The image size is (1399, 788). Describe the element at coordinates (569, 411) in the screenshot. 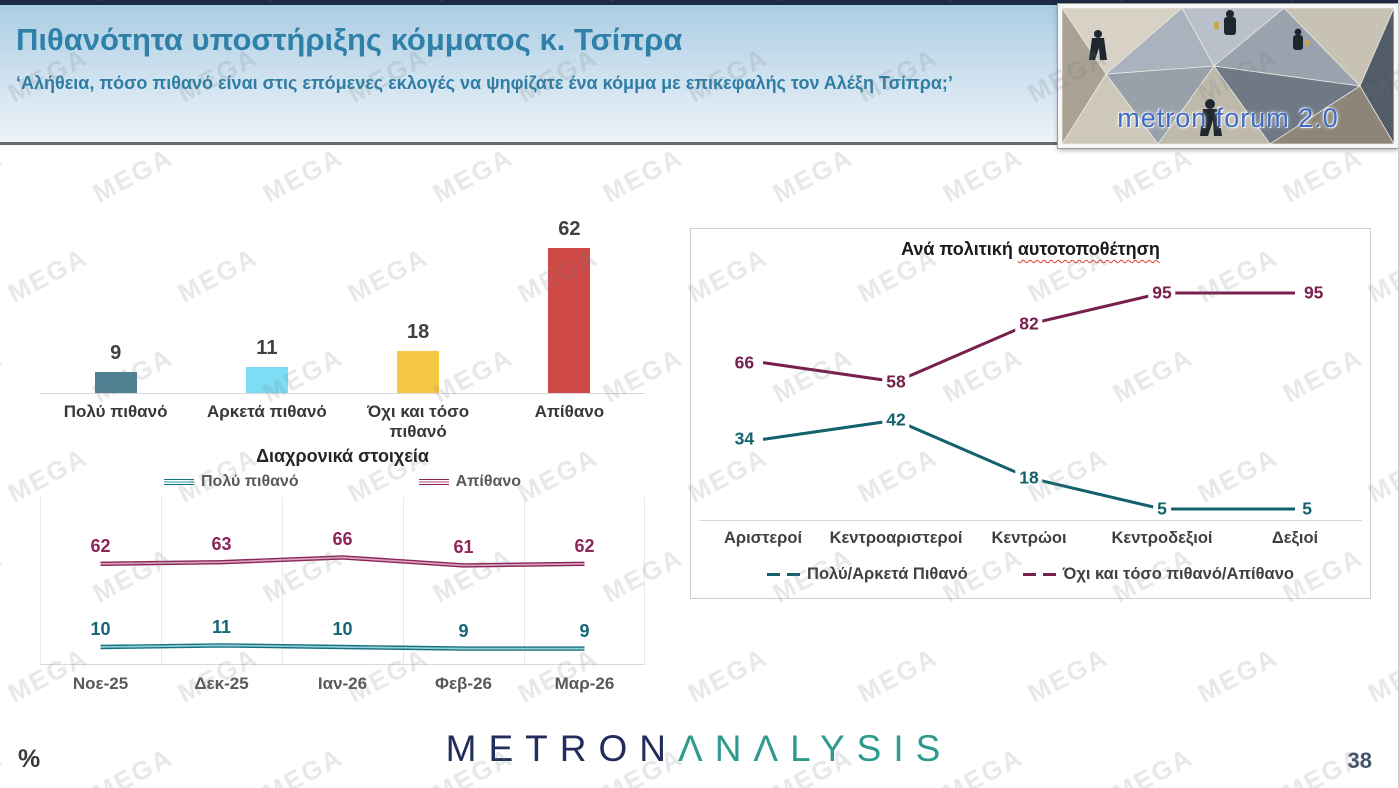

I see `bar-category-label: Απίθανο` at that location.